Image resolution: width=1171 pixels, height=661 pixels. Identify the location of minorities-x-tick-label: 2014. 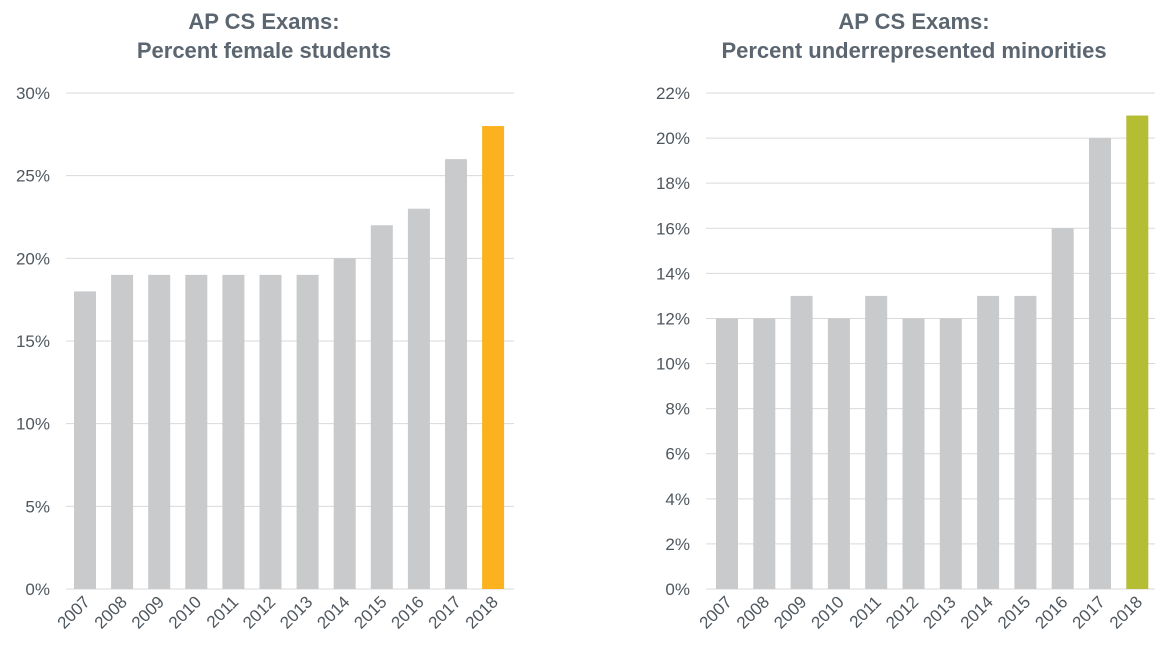
(977, 612).